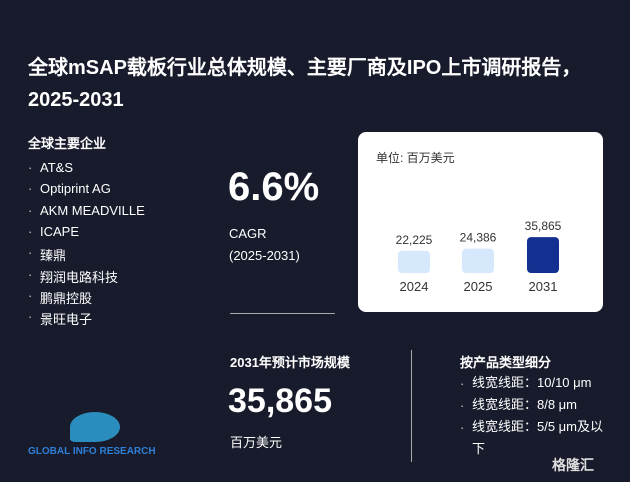 The height and width of the screenshot is (482, 630). What do you see at coordinates (525, 404) in the screenshot?
I see `segment: 线宽线距：8/8 μm` at bounding box center [525, 404].